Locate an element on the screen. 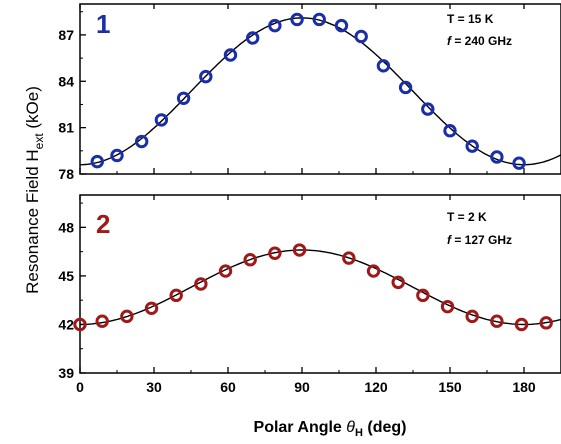  panel-1-label: 1 is located at coordinates (103, 24).